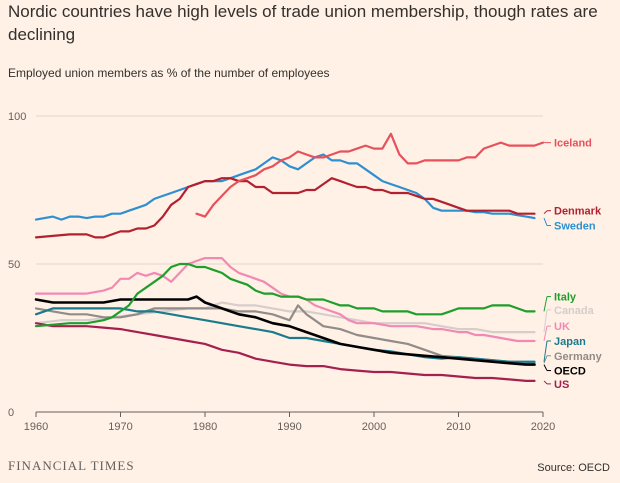  I want to click on series-line-italy, so click(285, 295).